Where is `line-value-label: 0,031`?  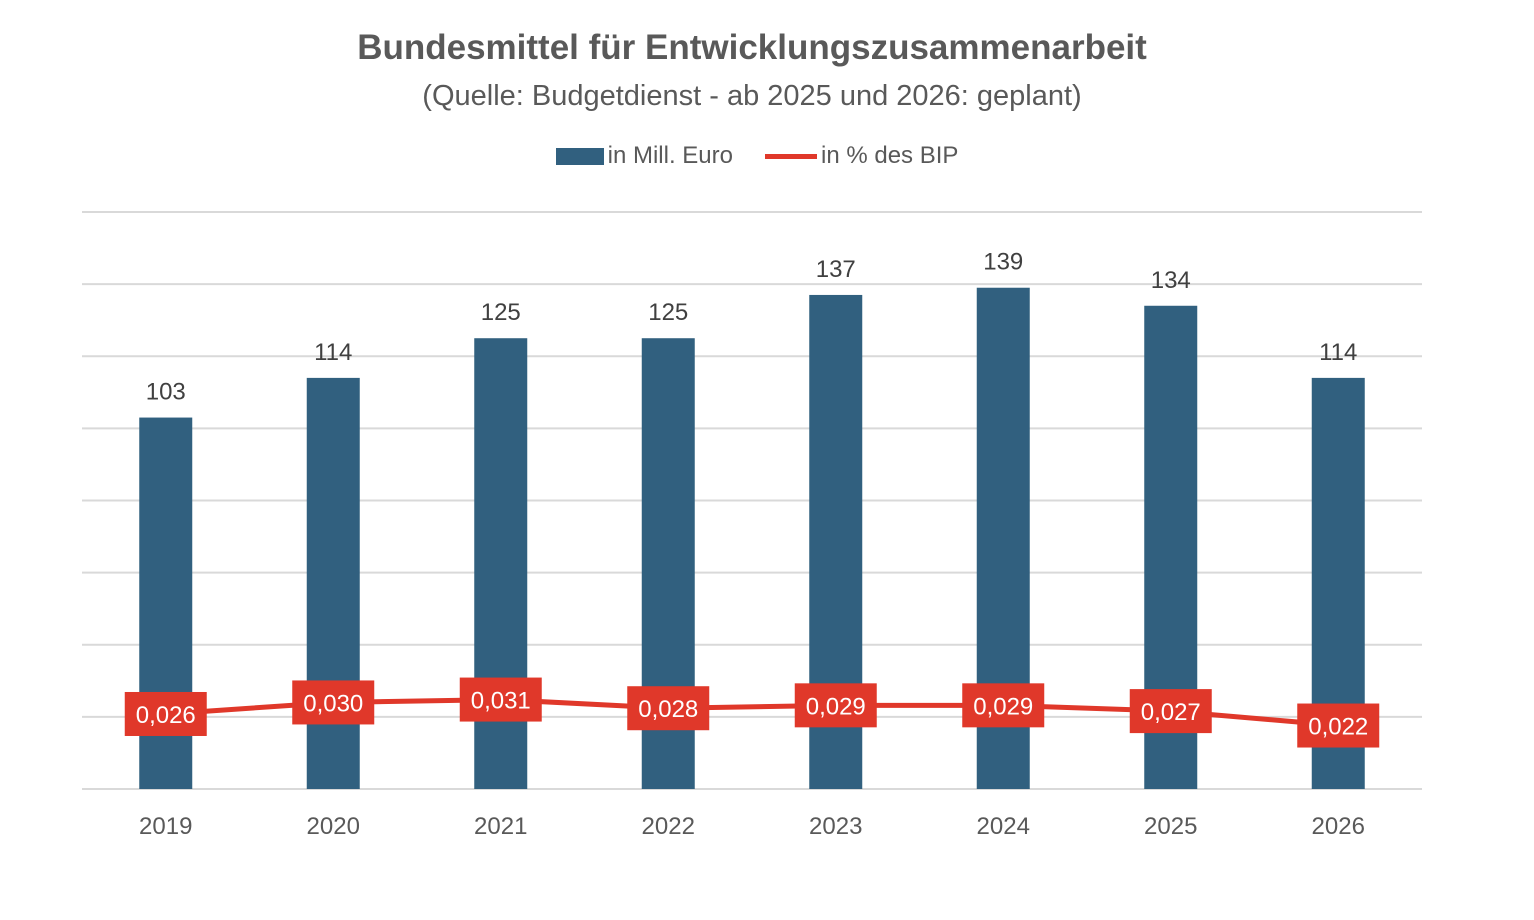 line-value-label: 0,031 is located at coordinates (501, 701).